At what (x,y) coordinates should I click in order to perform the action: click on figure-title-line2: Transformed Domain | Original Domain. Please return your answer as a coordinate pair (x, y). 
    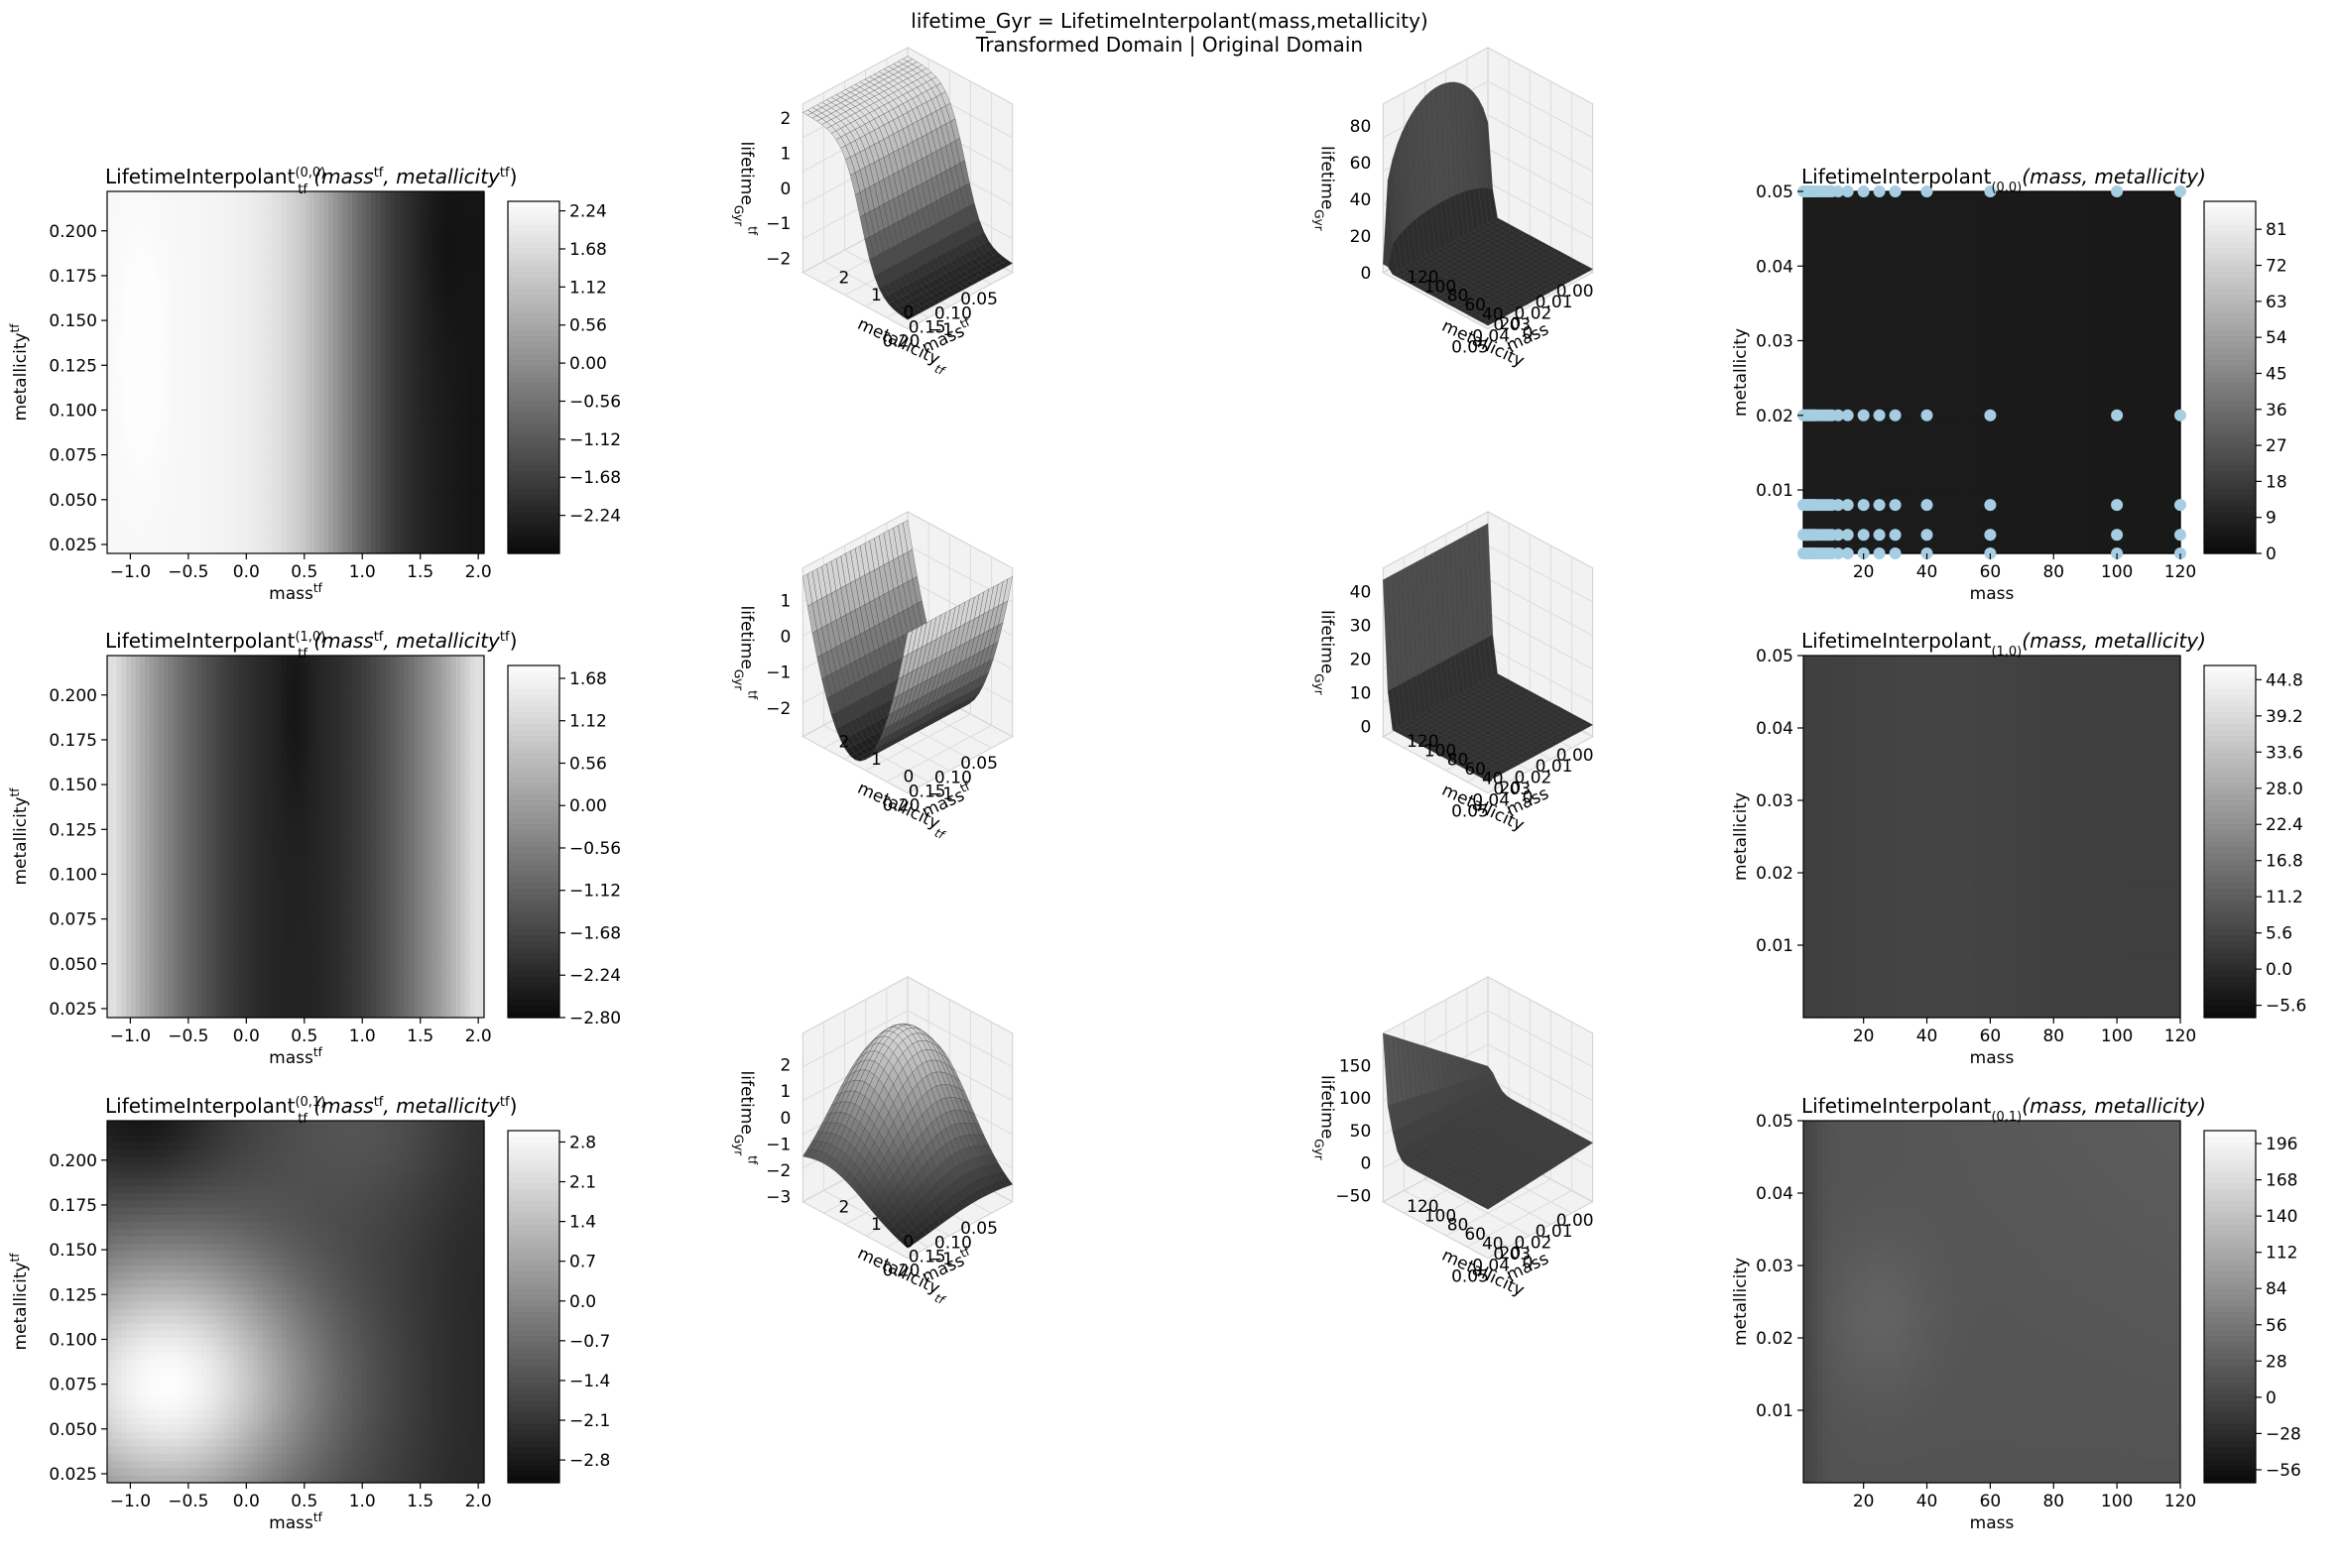
    Looking at the image, I should click on (1169, 45).